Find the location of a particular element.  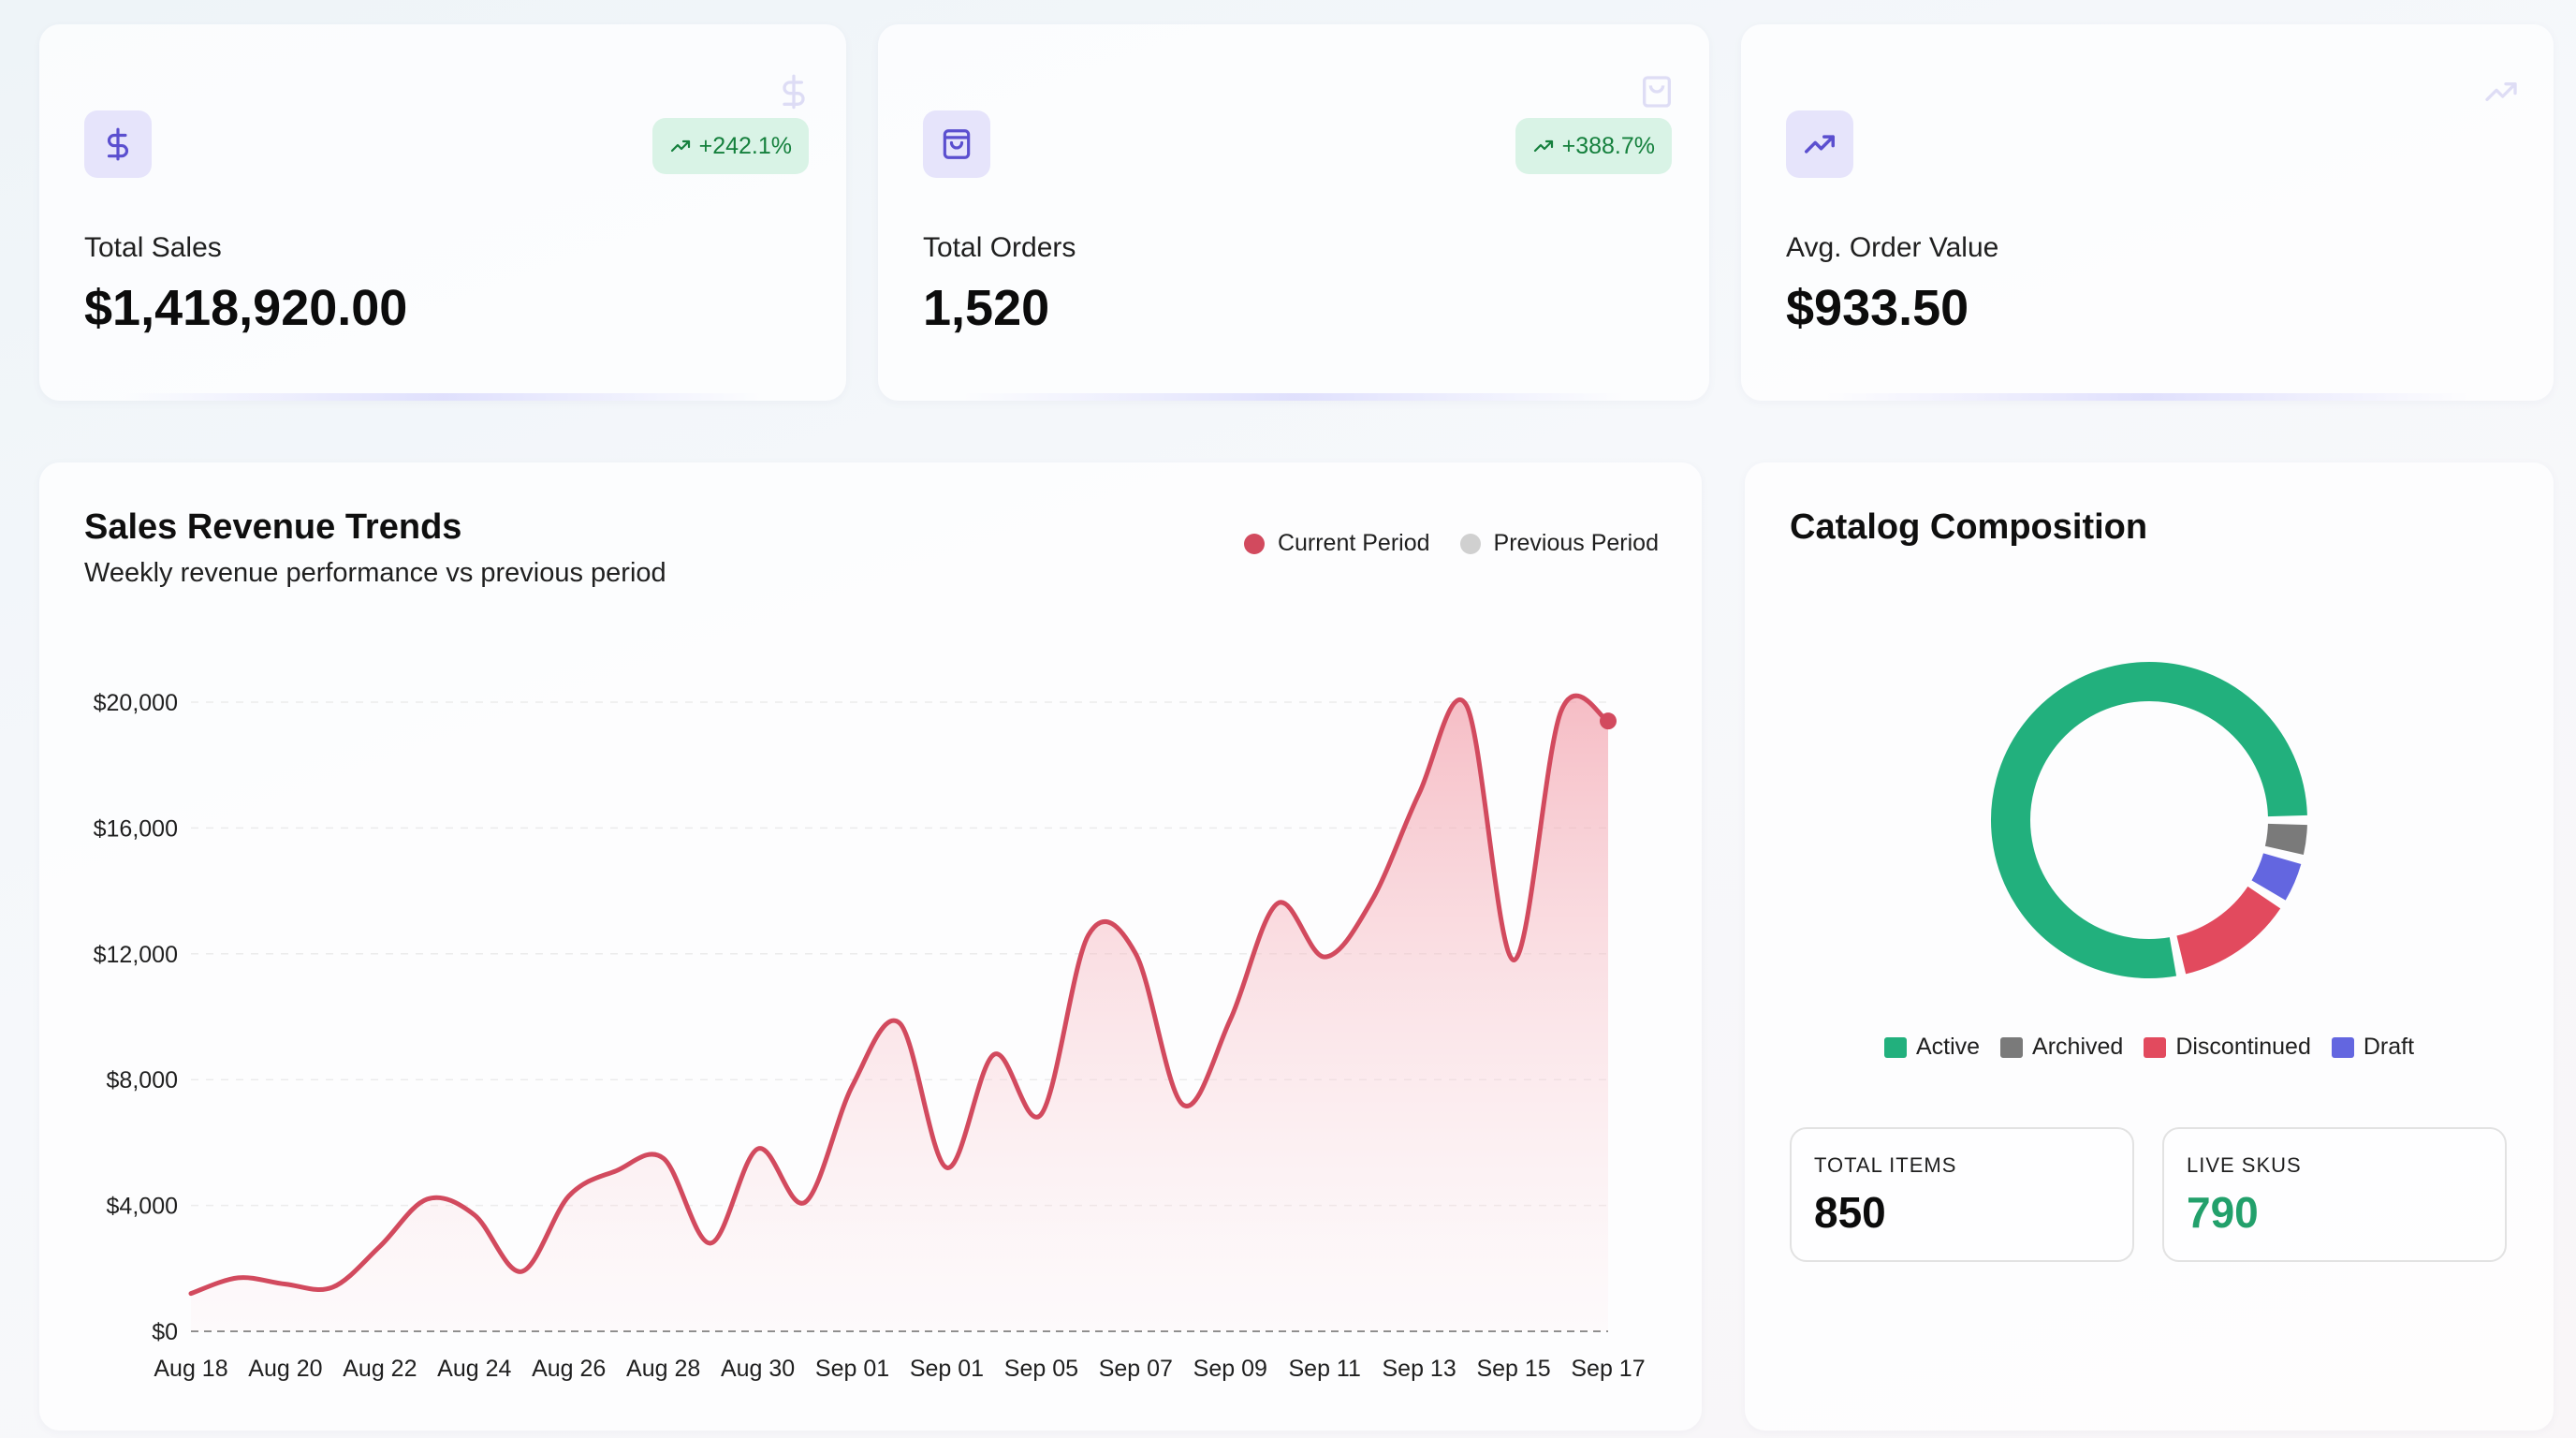

legend-label: Archived is located at coordinates (2078, 1047).